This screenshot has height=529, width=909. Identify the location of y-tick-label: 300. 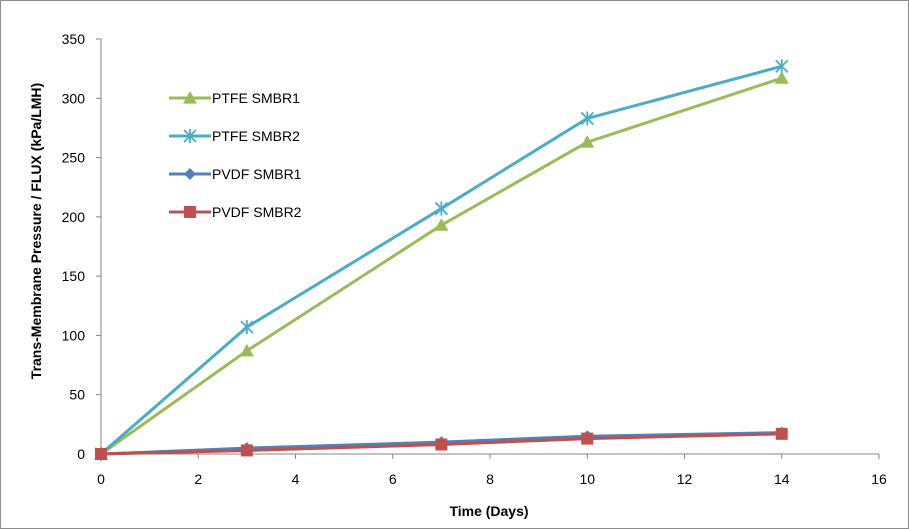
(74, 98).